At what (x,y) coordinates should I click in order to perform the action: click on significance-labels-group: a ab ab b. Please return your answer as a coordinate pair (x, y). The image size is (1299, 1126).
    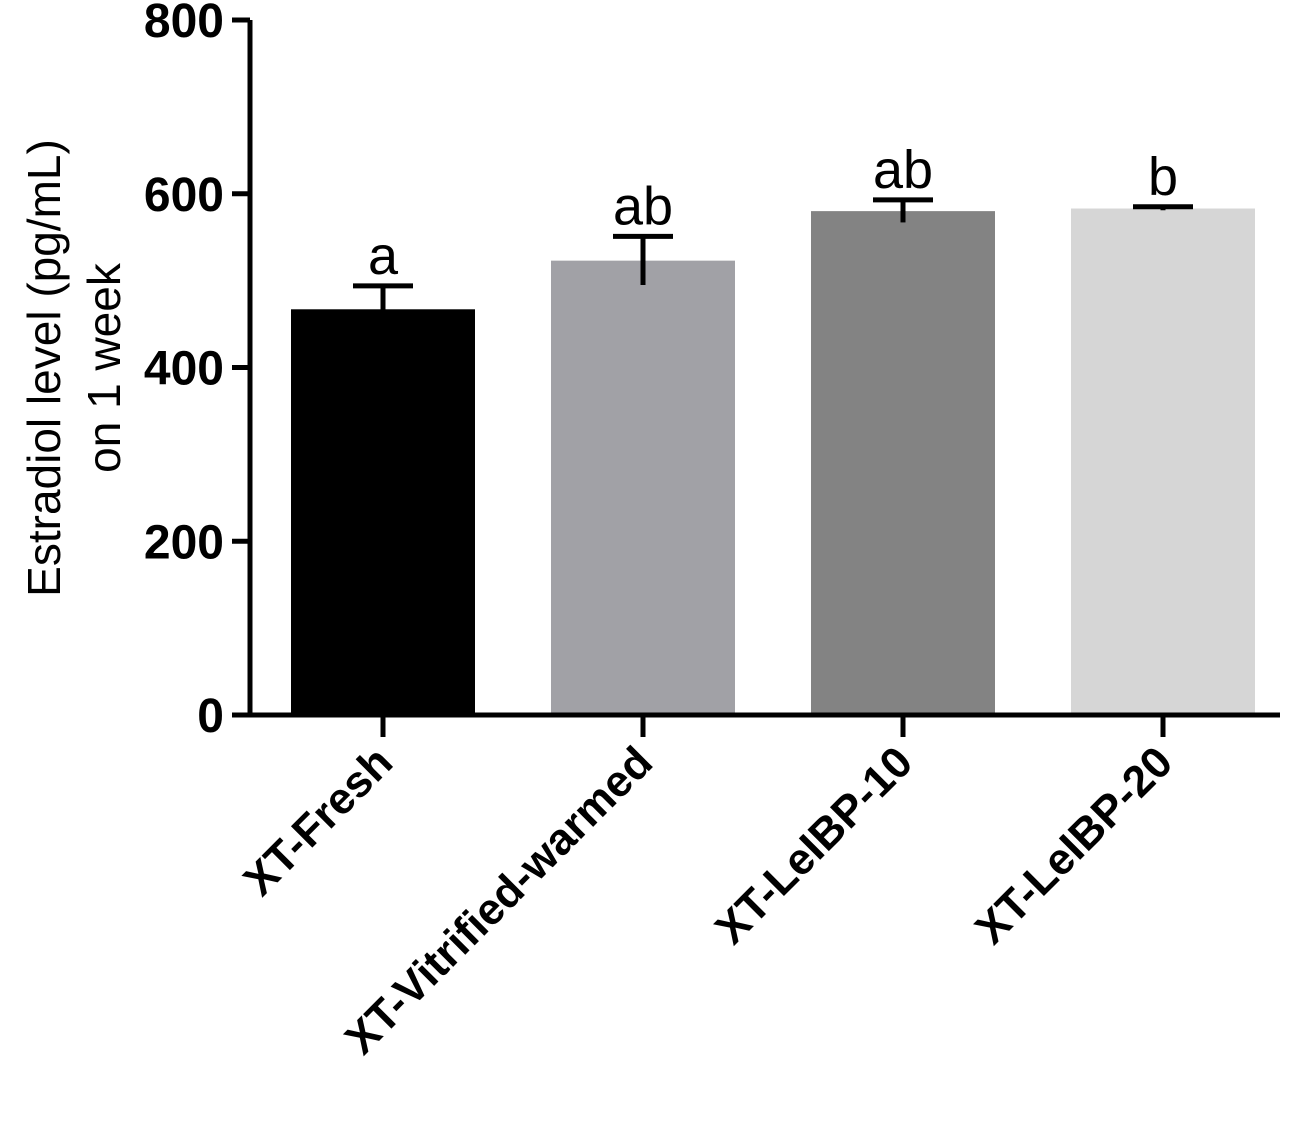
    Looking at the image, I should click on (773, 213).